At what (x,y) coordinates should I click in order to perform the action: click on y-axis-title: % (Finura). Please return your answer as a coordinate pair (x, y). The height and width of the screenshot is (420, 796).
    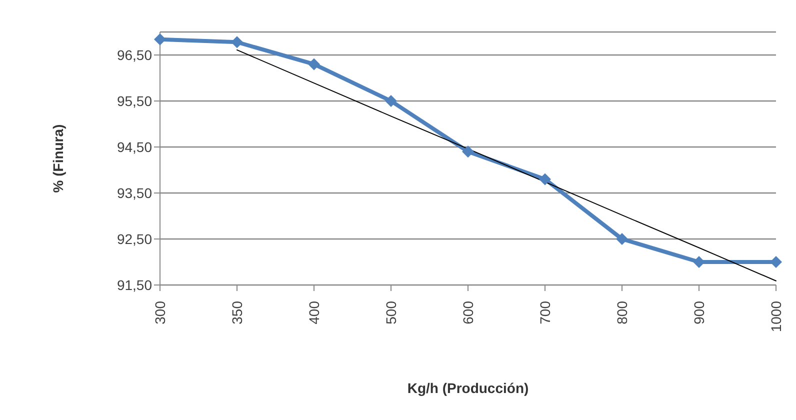
    Looking at the image, I should click on (58, 158).